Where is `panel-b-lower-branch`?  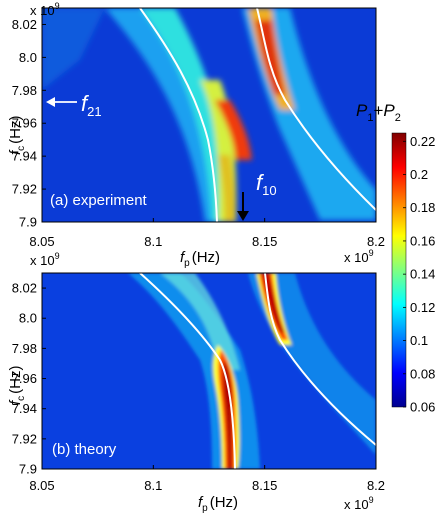
panel-b-lower-branch is located at coordinates (187, 371).